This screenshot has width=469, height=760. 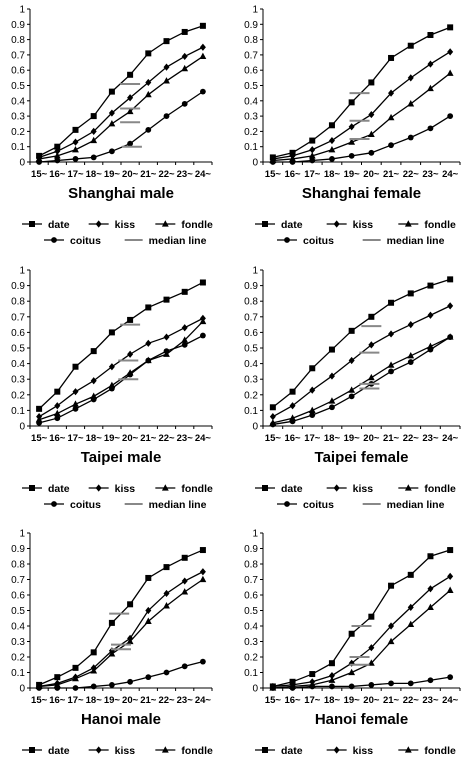 What do you see at coordinates (251, 364) in the screenshot?
I see `y-tick-label: 0.4` at bounding box center [251, 364].